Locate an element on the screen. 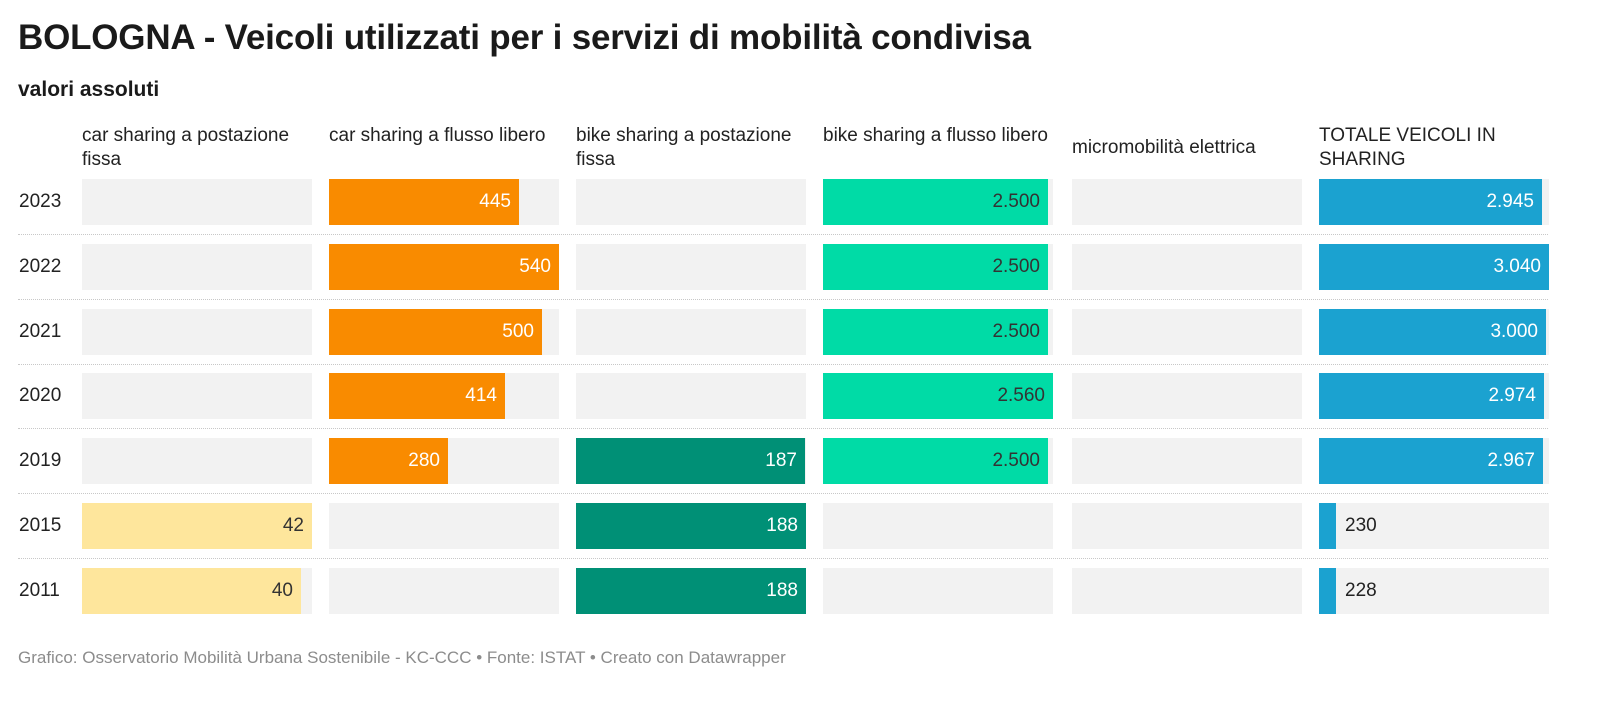  row-label: 2023 is located at coordinates (40, 201).